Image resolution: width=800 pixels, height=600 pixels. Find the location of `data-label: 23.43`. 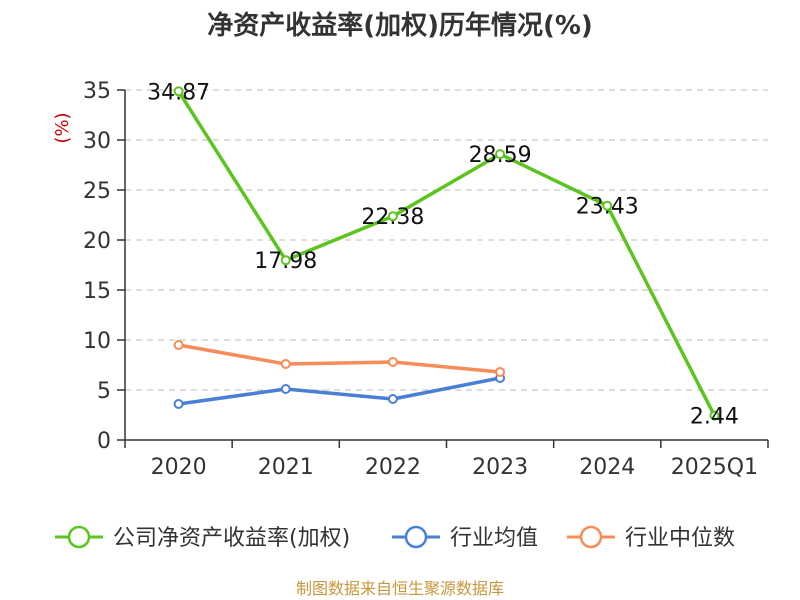

data-label: 23.43 is located at coordinates (607, 207).